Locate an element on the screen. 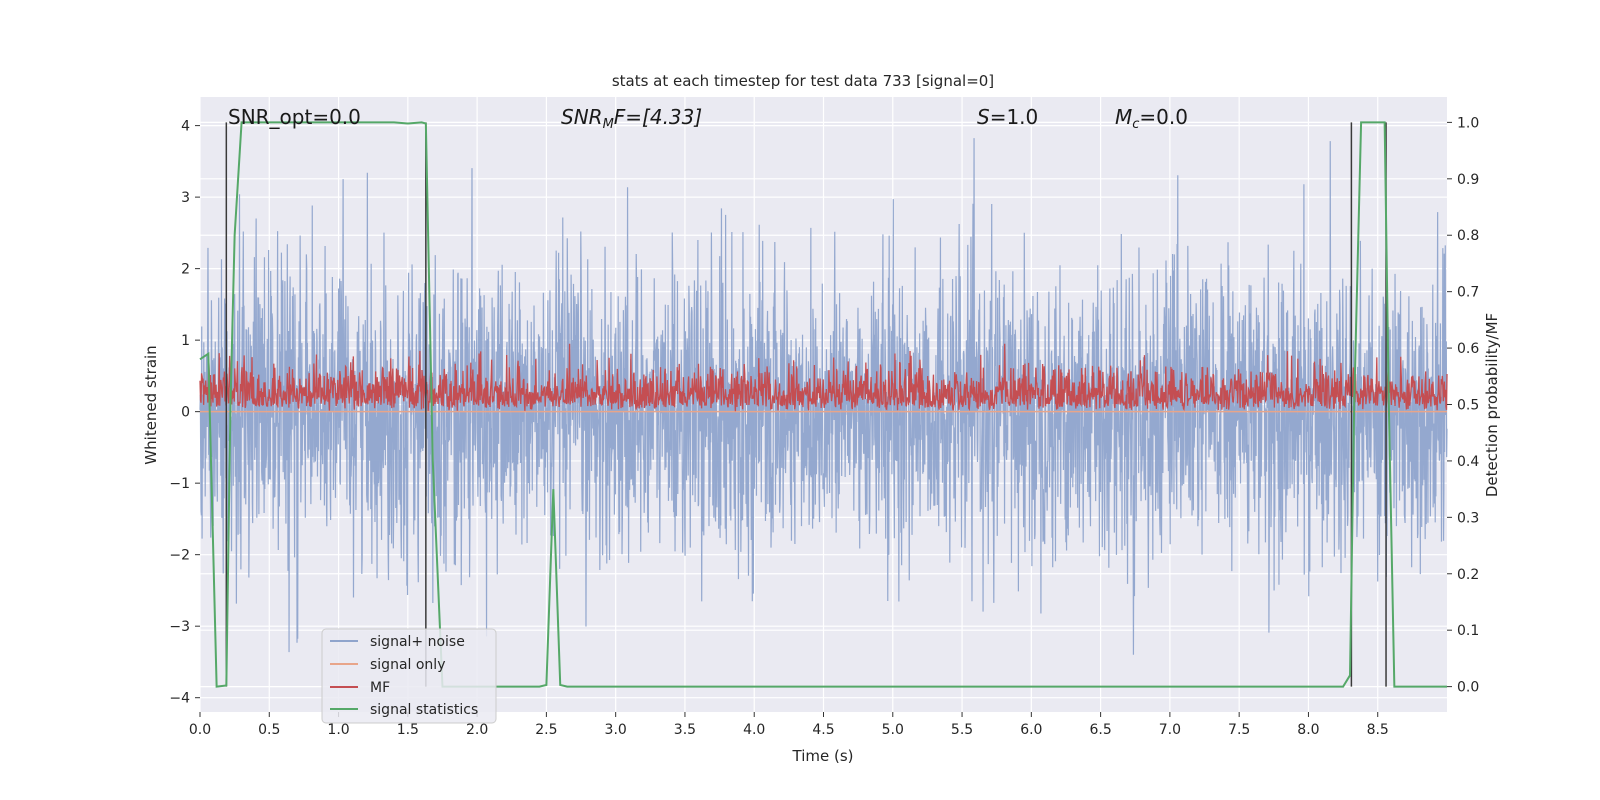 This screenshot has width=1600, height=800. annotation-mc-rest: =0.0 is located at coordinates (1163, 117).